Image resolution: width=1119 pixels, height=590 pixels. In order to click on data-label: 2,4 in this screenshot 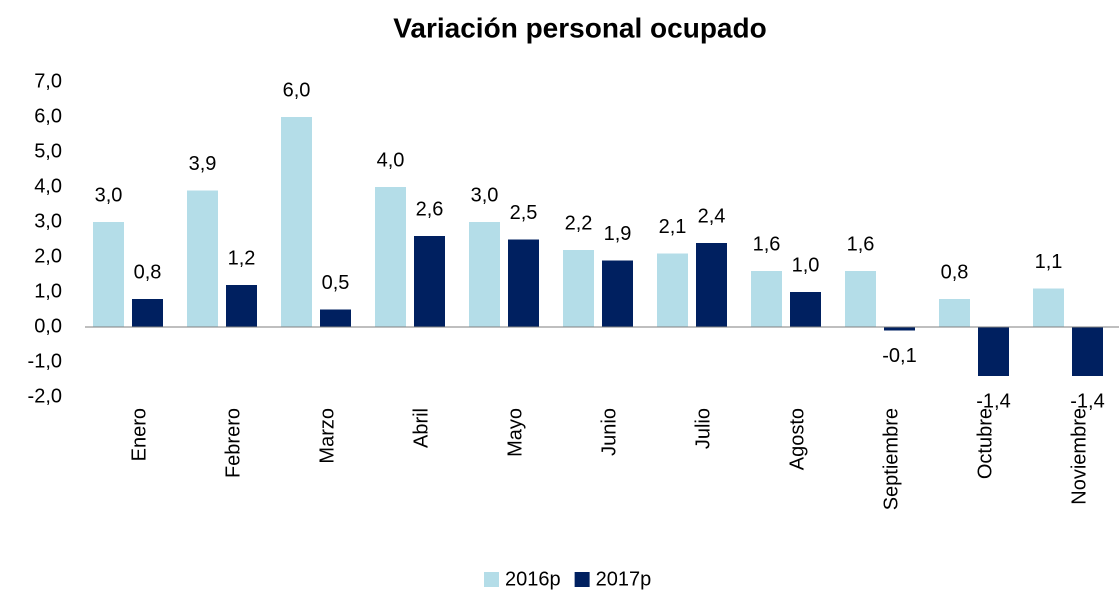, I will do `click(712, 216)`.